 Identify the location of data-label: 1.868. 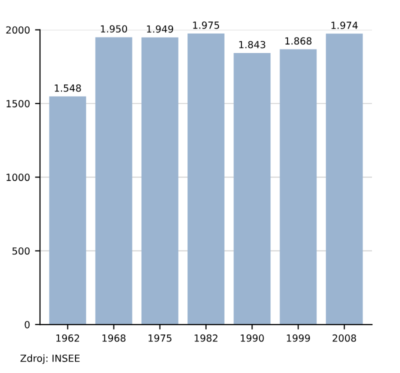
(298, 41).